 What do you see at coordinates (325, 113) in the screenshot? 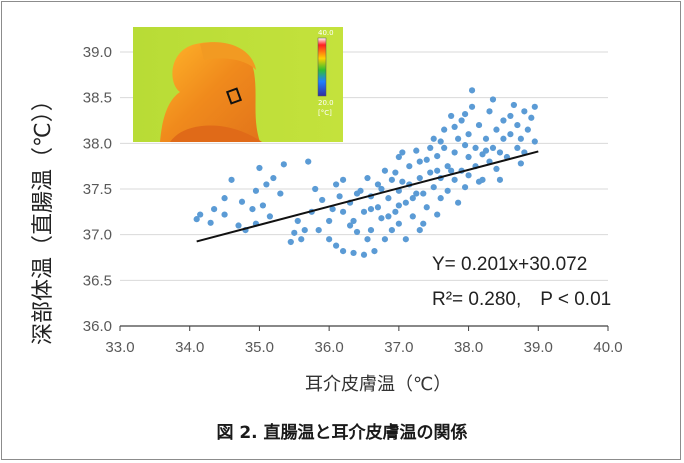
I see `thermal-scale-unit: [°C]` at bounding box center [325, 113].